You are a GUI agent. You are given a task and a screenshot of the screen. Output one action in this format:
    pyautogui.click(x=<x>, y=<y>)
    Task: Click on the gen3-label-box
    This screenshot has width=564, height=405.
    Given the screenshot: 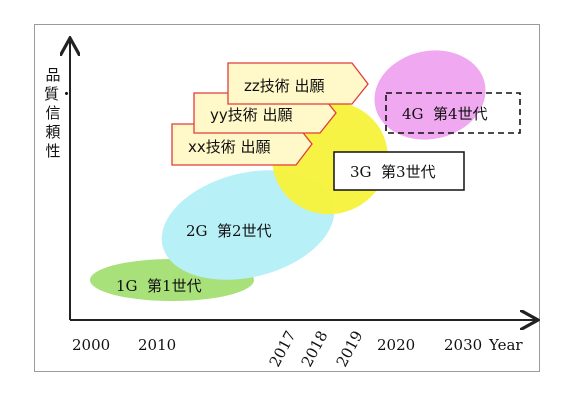 What is the action you would take?
    pyautogui.click(x=399, y=171)
    